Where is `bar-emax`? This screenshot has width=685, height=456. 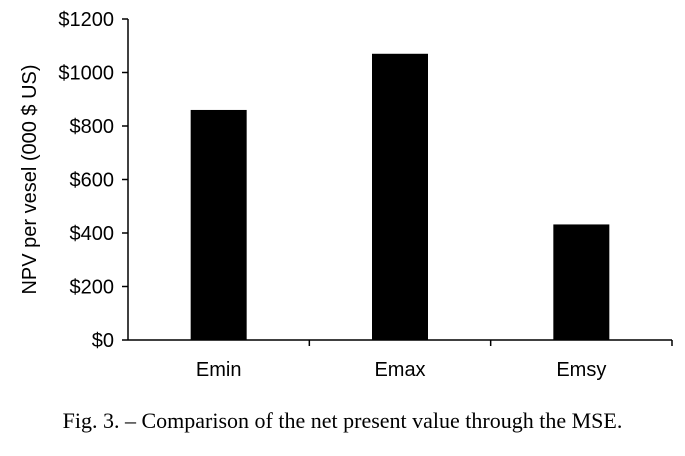 bar-emax is located at coordinates (400, 197).